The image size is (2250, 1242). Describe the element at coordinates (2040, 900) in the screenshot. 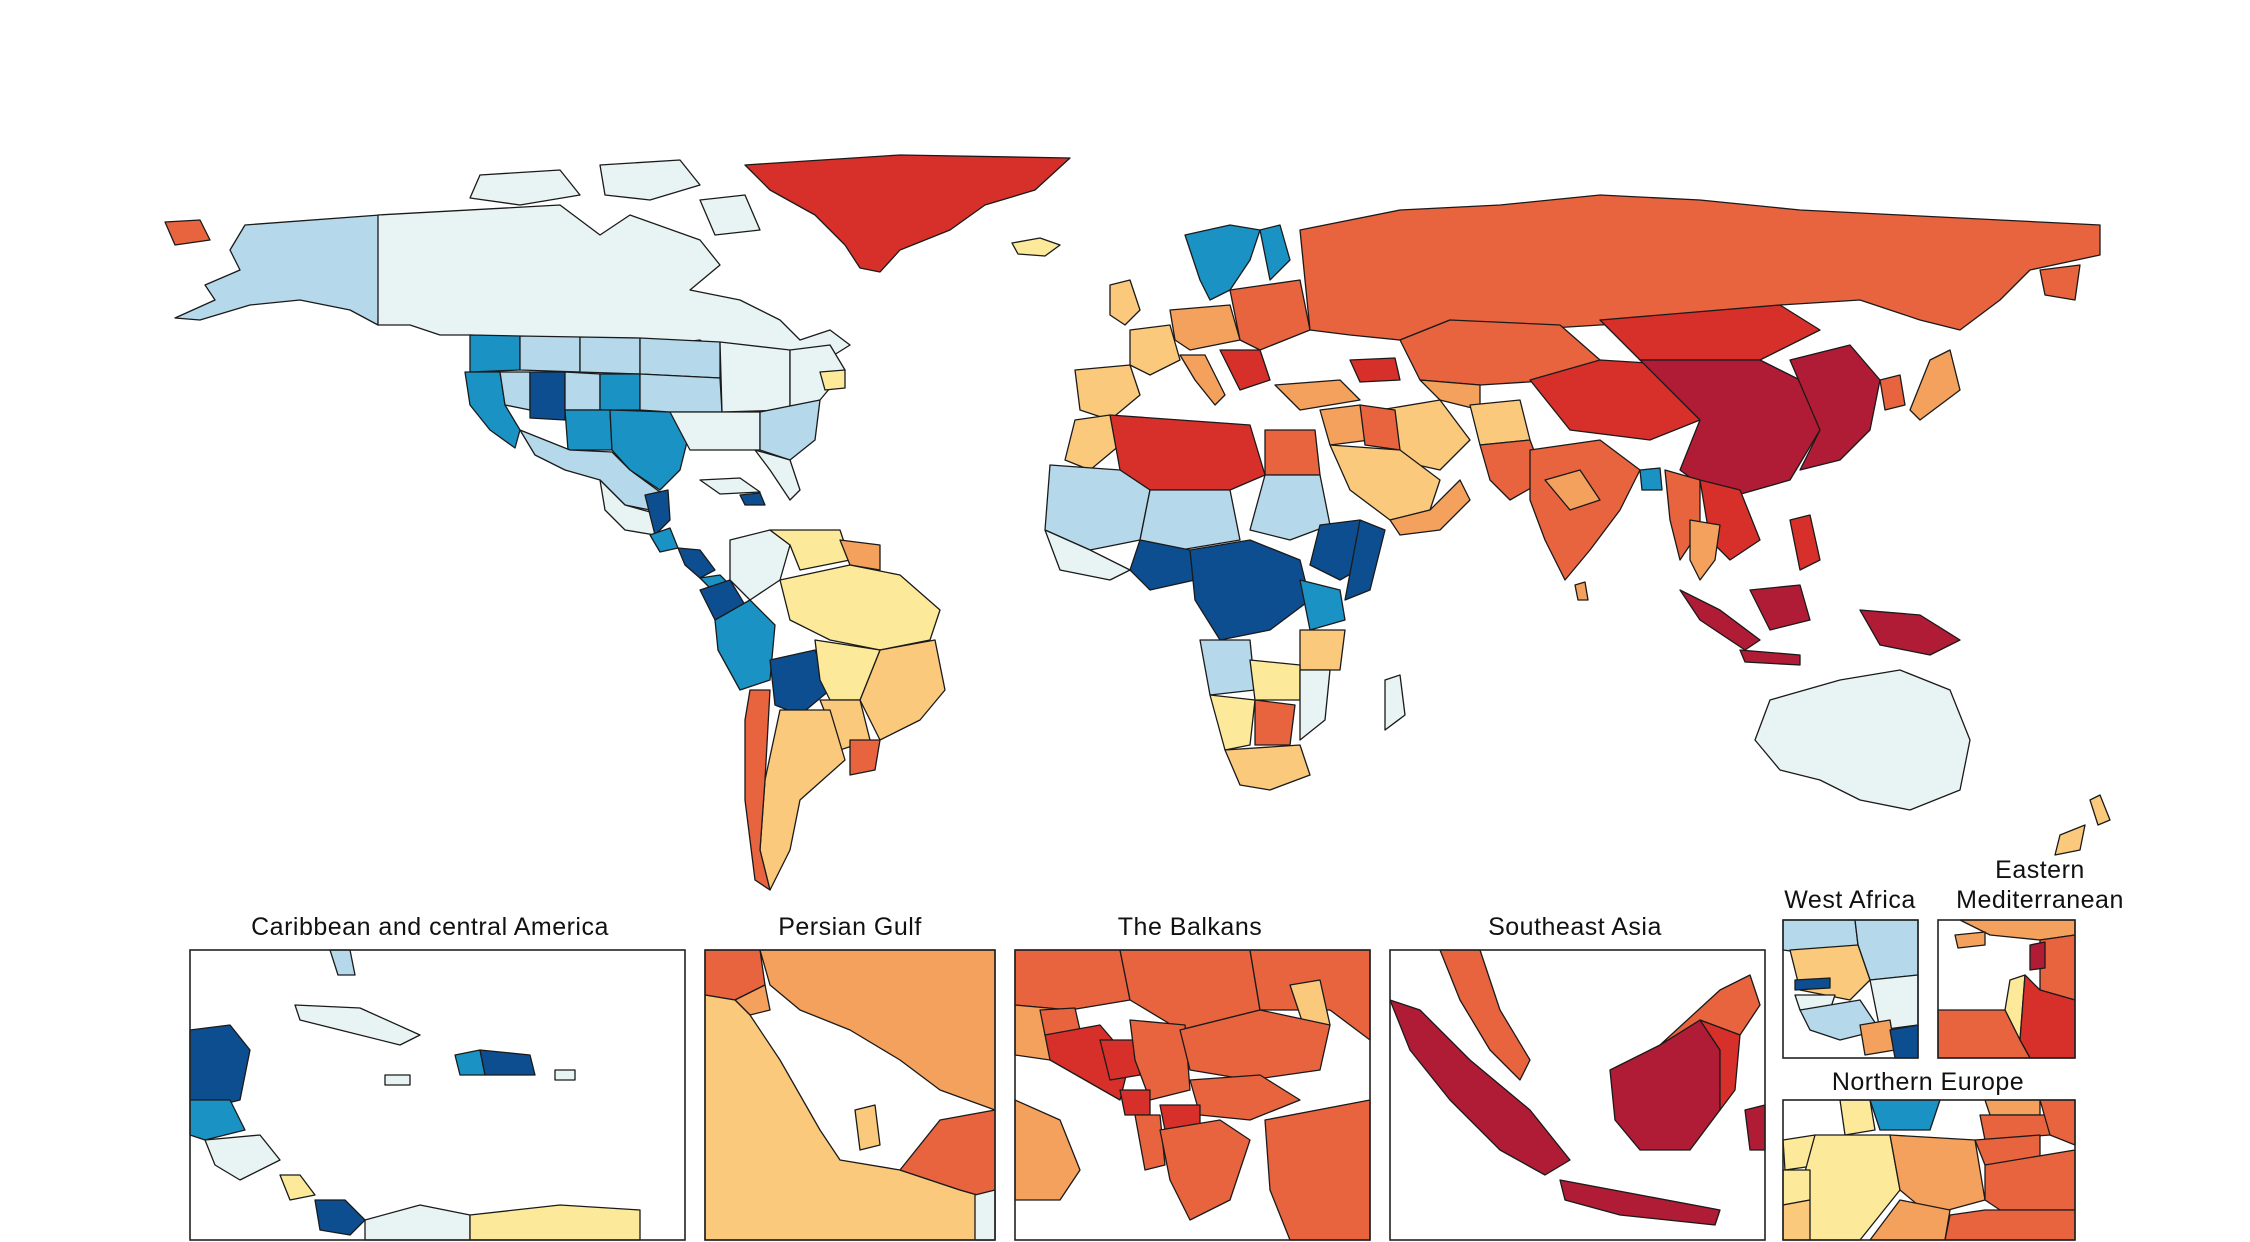

I see `inset-eastern-med-title-2: Mediterranean` at that location.